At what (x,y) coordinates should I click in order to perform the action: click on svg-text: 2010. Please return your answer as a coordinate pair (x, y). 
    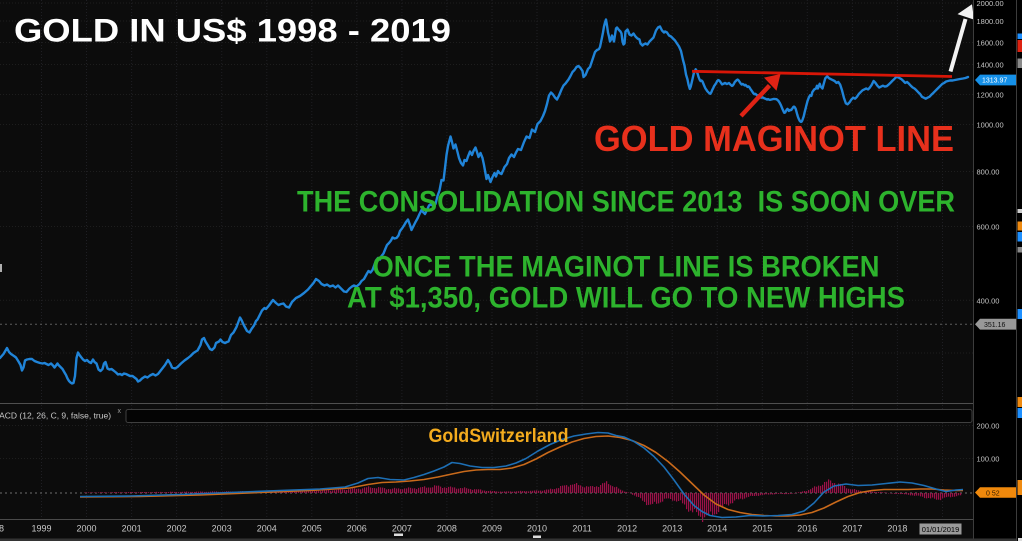
    Looking at the image, I should click on (537, 529).